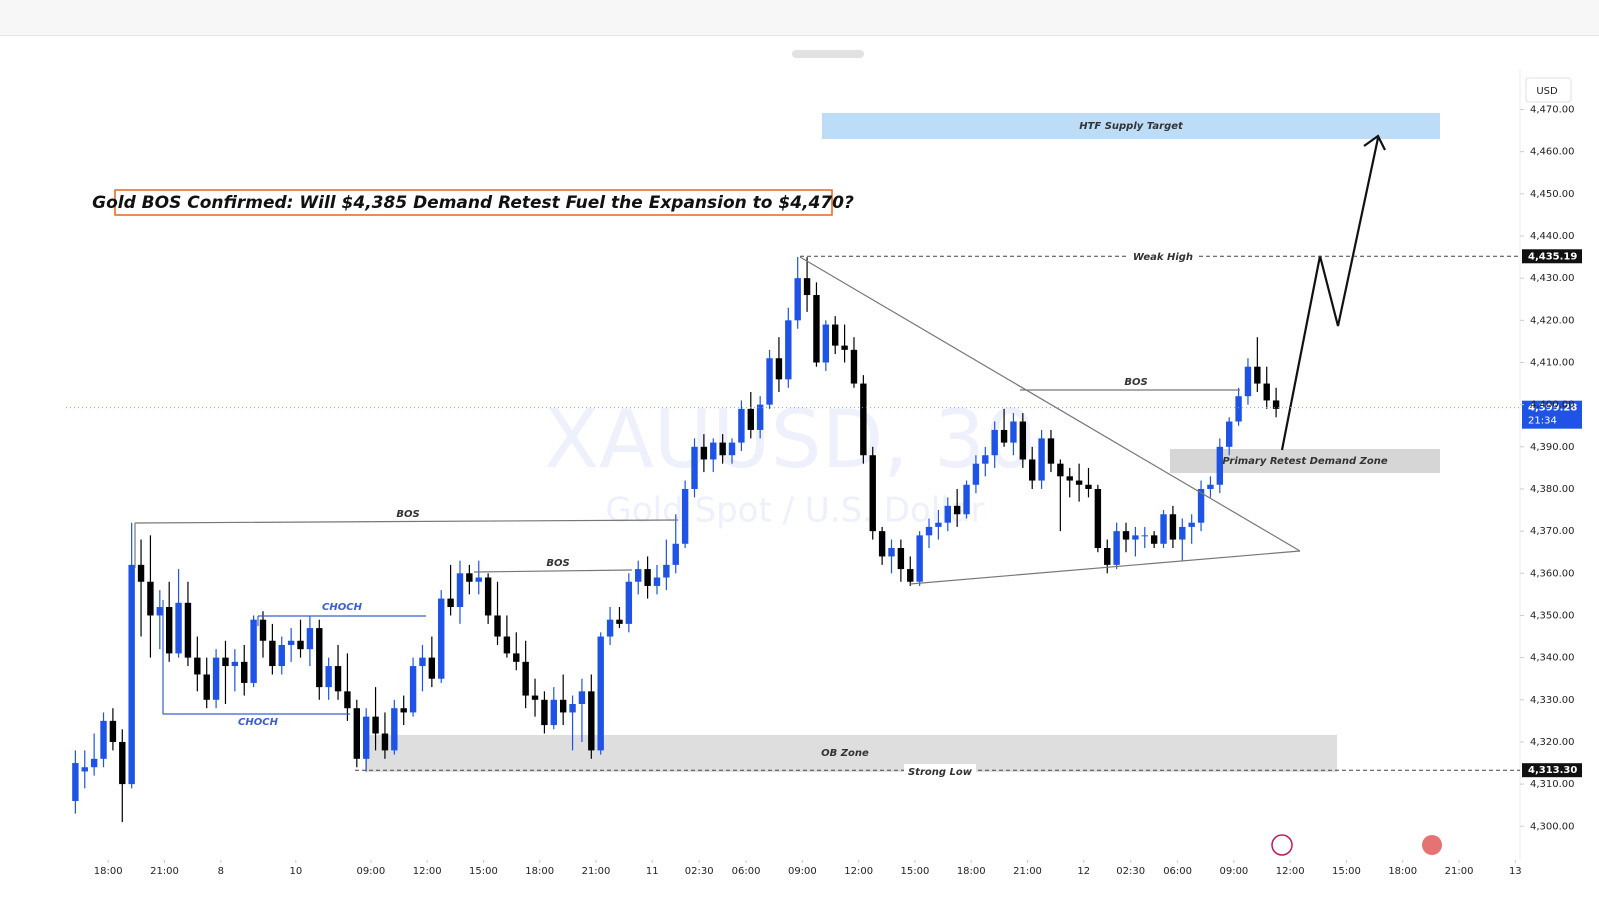 The width and height of the screenshot is (1599, 905). Describe the element at coordinates (1432, 845) in the screenshot. I see `event-icon` at that location.